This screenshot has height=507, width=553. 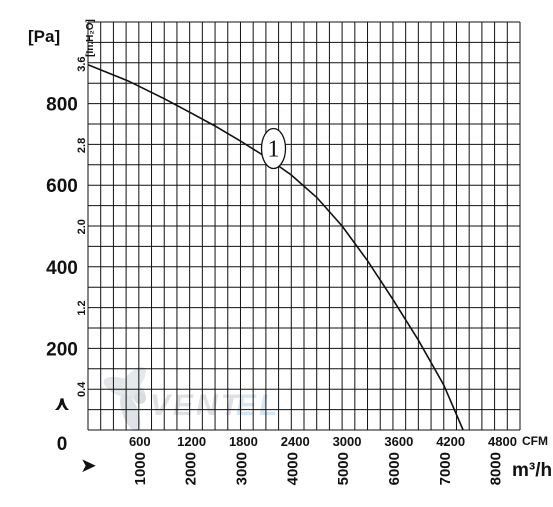 What do you see at coordinates (496, 468) in the screenshot?
I see `x-tick-m3h: 8000` at bounding box center [496, 468].